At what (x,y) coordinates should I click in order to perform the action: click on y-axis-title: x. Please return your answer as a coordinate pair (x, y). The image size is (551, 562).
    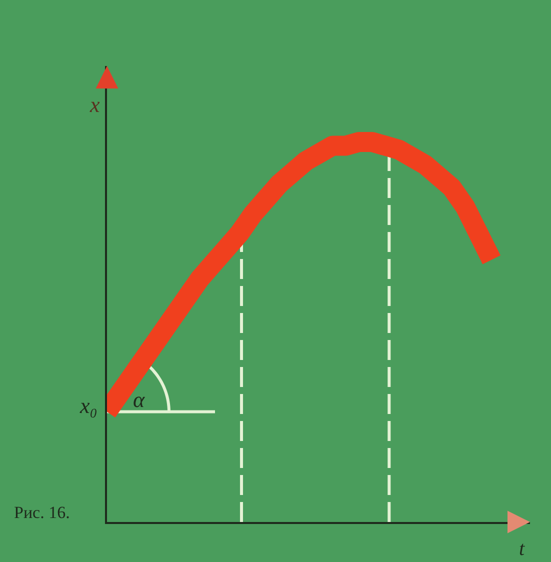
    Looking at the image, I should click on (94, 104).